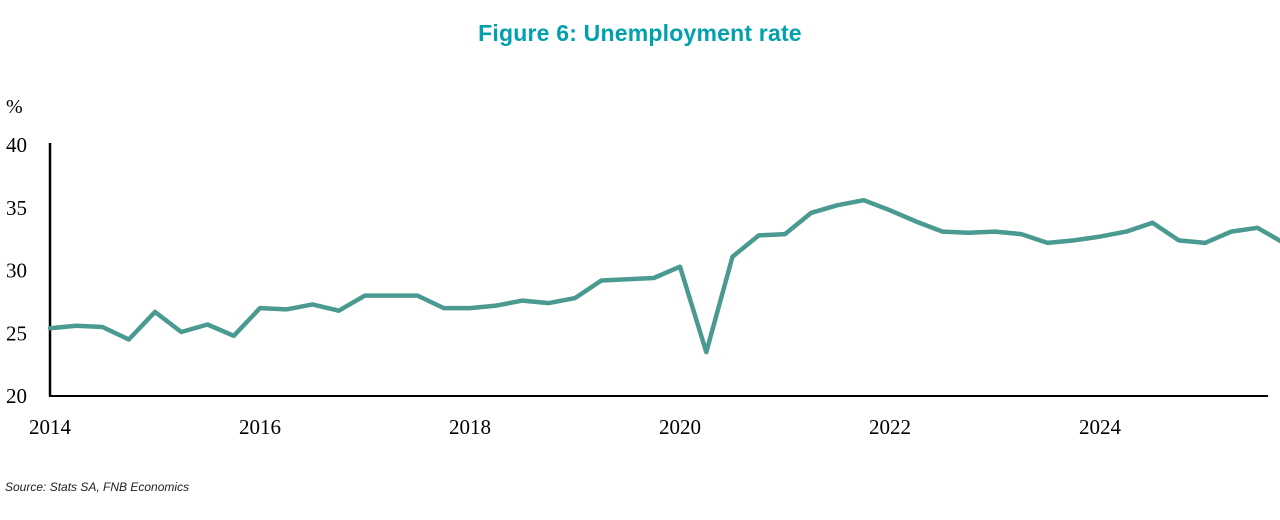 The image size is (1280, 520). I want to click on chart-title: Figure 6: Unemployment rate, so click(640, 33).